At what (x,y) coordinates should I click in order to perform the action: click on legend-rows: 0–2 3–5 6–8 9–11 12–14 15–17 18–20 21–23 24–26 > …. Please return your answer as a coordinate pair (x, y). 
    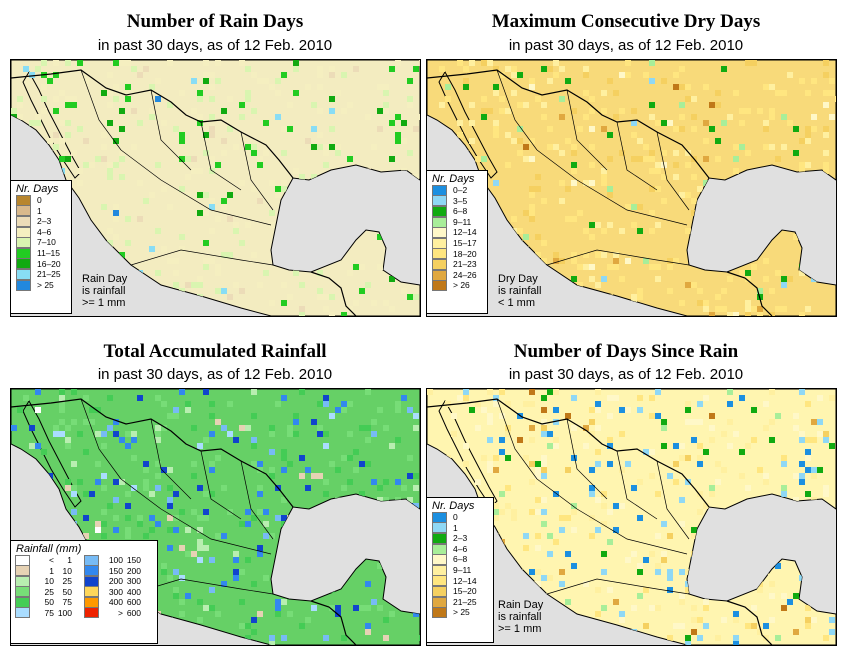
    Looking at the image, I should click on (457, 238).